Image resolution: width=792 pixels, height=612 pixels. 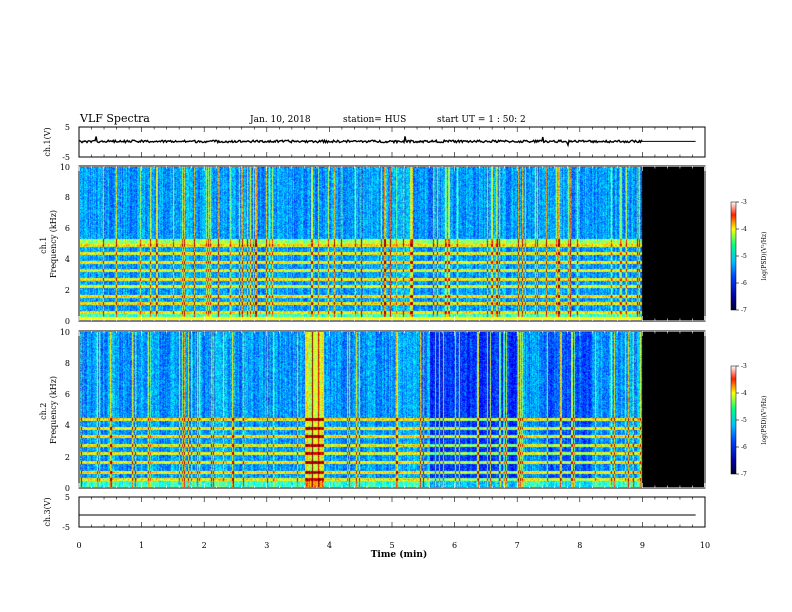 What do you see at coordinates (67, 127) in the screenshot?
I see `ch1-ytick-top: 5` at bounding box center [67, 127].